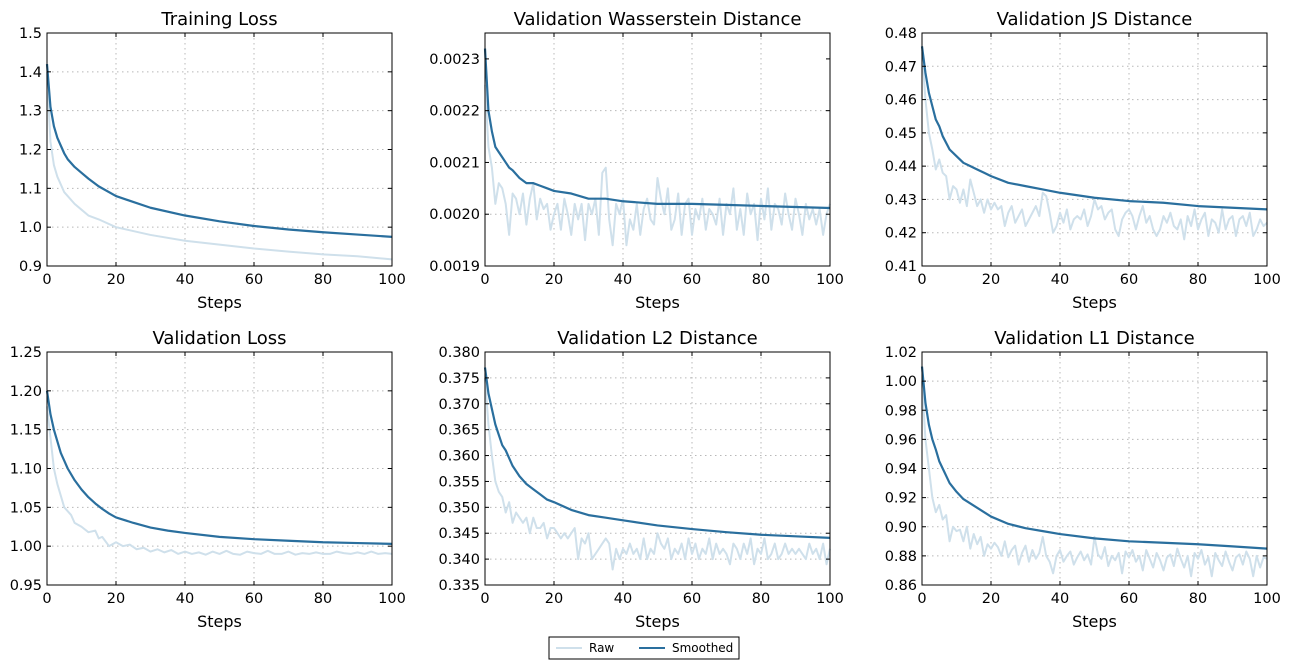 The width and height of the screenshot is (1292, 662). I want to click on y-tick-label: 0.340, so click(459, 560).